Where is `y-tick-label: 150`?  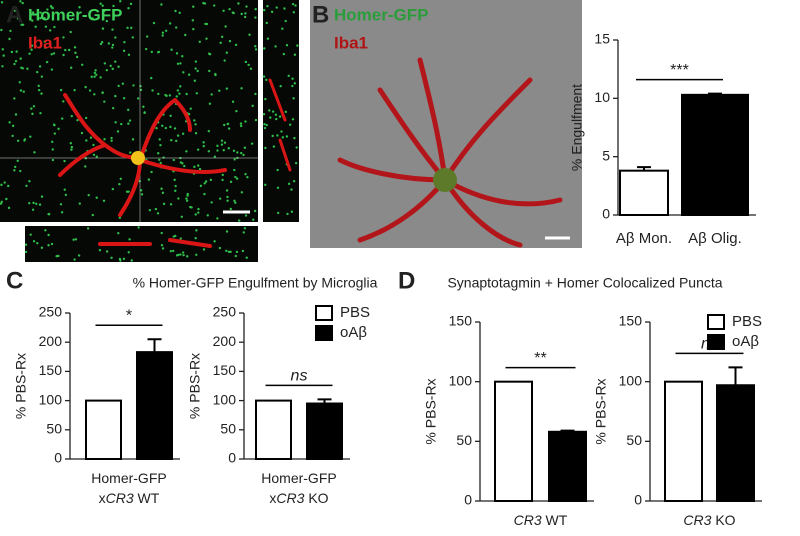
y-tick-label: 150 is located at coordinates (631, 321).